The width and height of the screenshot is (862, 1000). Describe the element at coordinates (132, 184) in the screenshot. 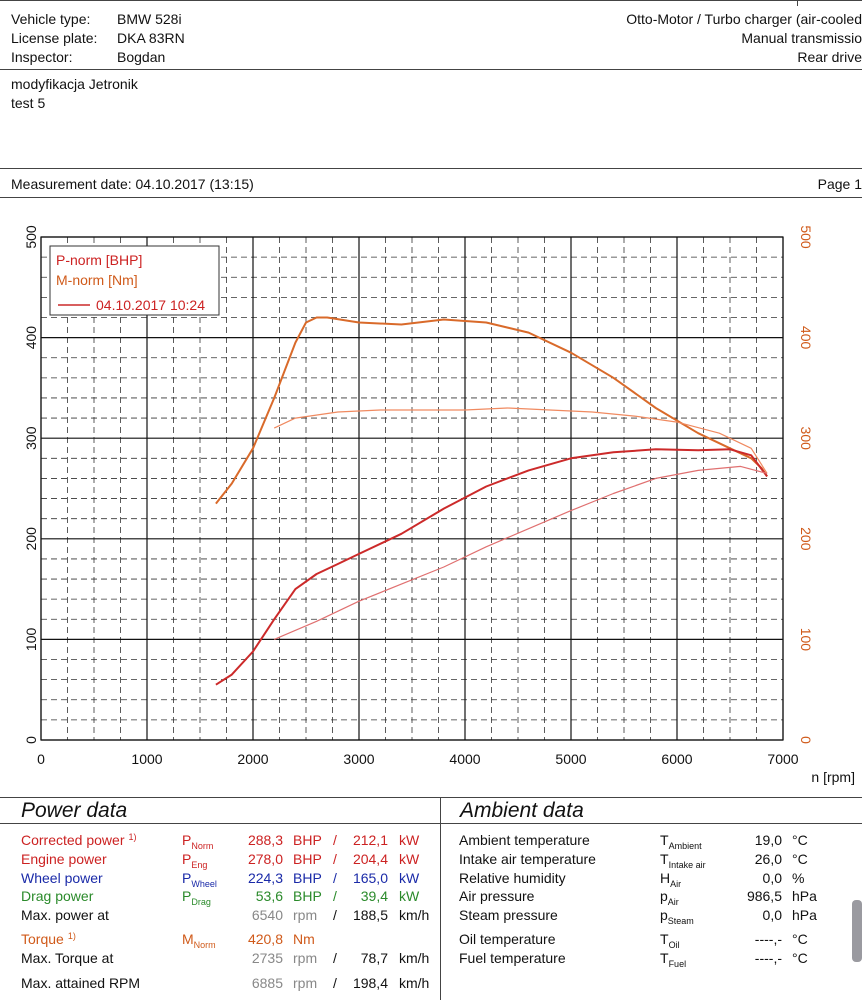

I see `measurement-date: Measurement date: 04.10.2017 (13:15)` at that location.